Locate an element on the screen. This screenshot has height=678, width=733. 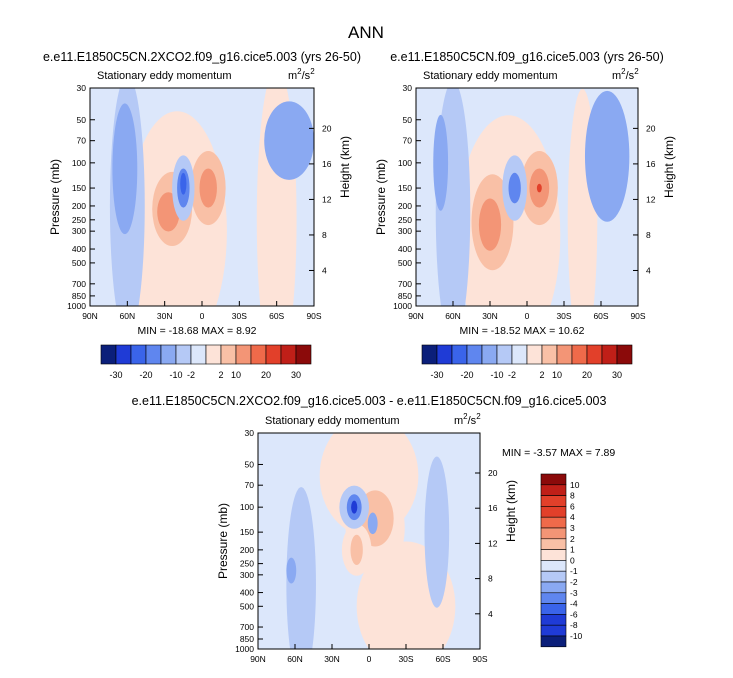
colorbar-label: -8 is located at coordinates (574, 625).